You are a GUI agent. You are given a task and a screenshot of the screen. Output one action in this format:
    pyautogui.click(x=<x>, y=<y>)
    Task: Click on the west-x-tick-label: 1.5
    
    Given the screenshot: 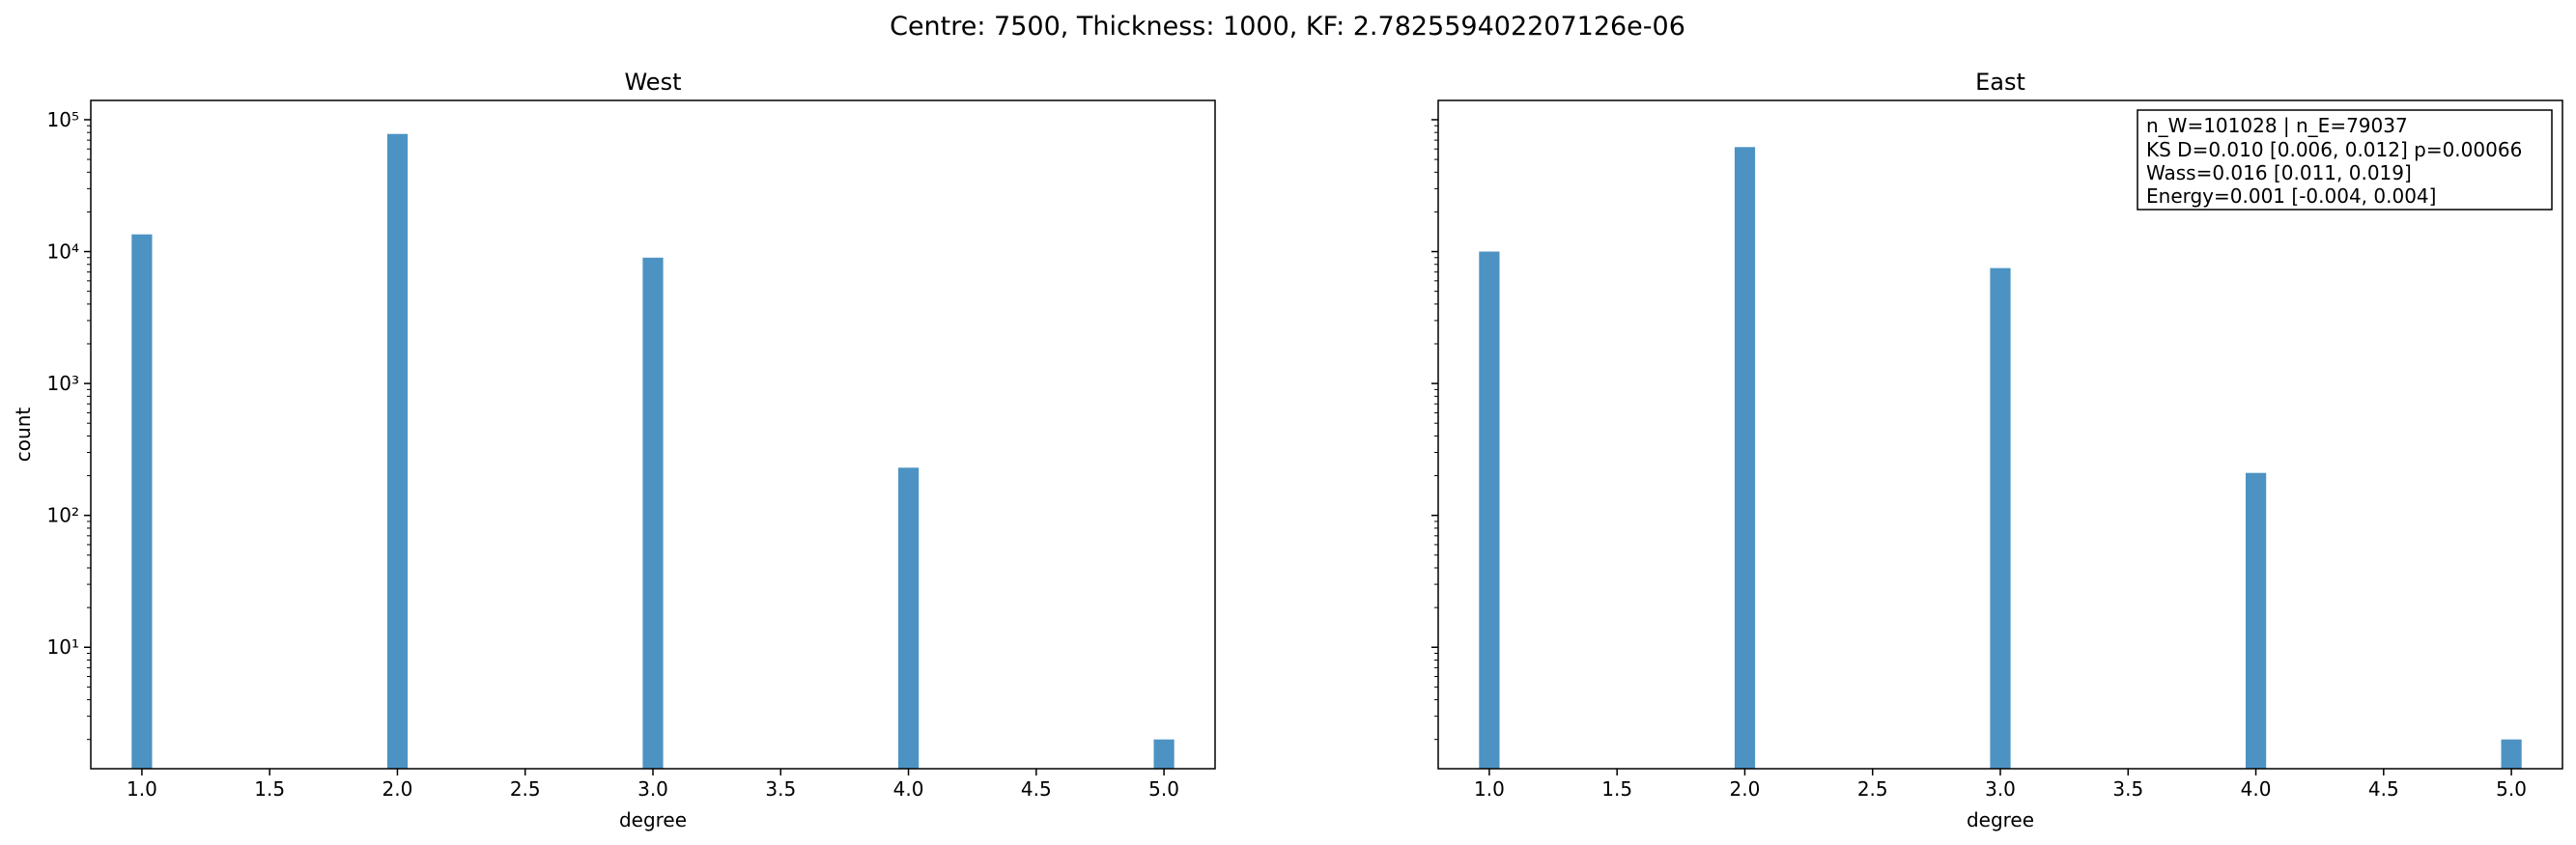 What is the action you would take?
    pyautogui.click(x=269, y=789)
    